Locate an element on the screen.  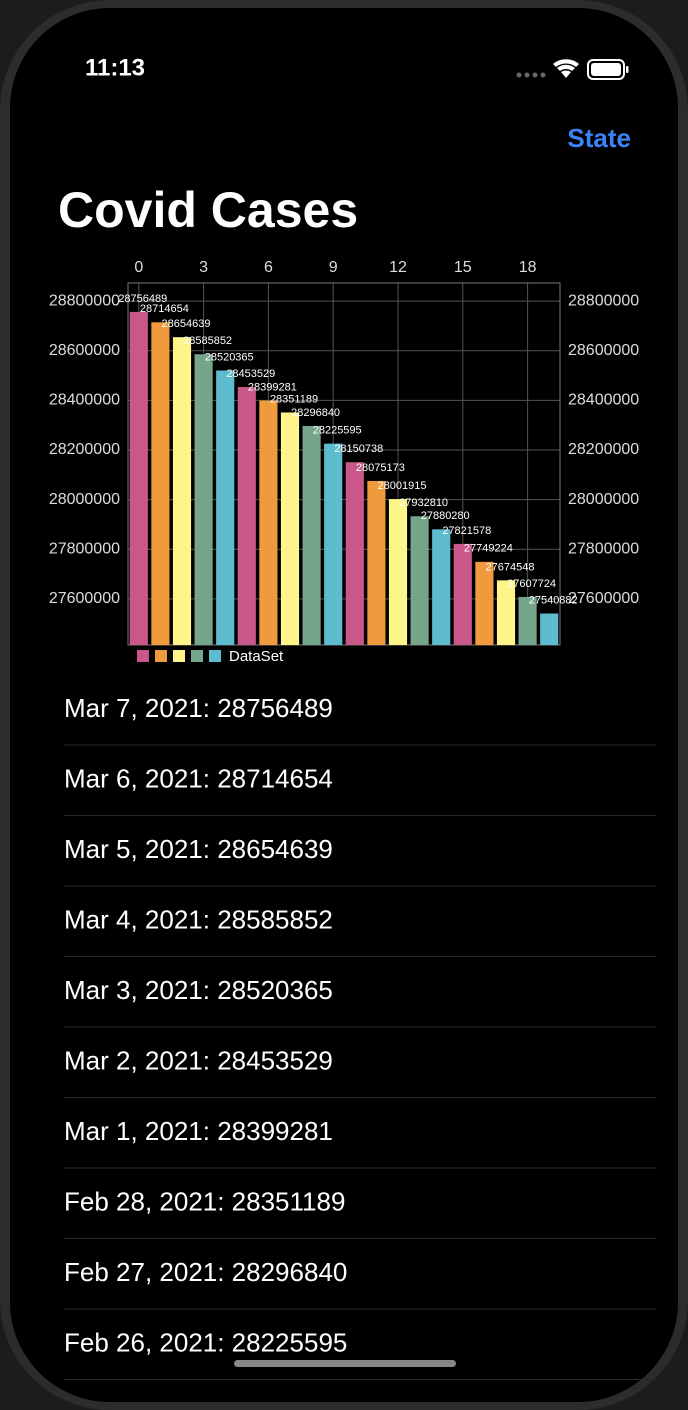
list-item: Mar 2, 2021: 28453529 is located at coordinates (198, 1060).